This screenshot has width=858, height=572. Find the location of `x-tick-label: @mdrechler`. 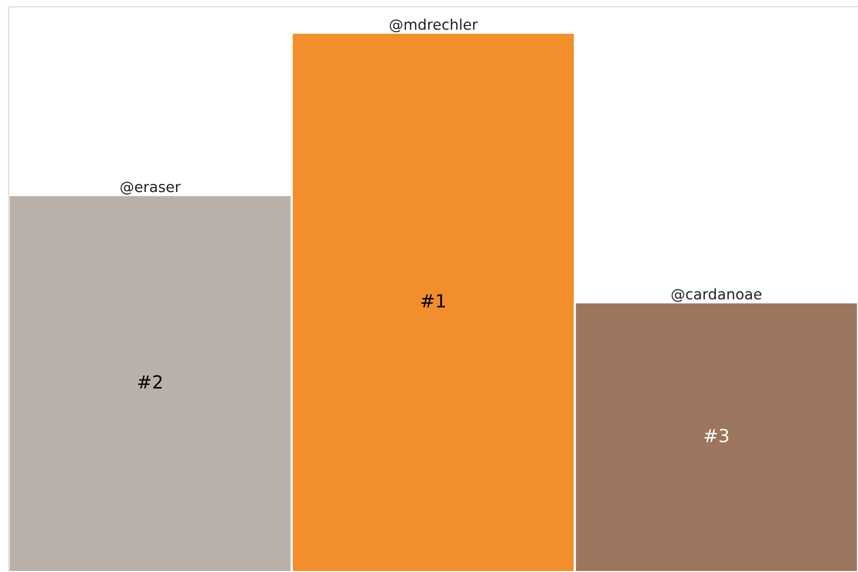

x-tick-label: @mdrechler is located at coordinates (434, 25).